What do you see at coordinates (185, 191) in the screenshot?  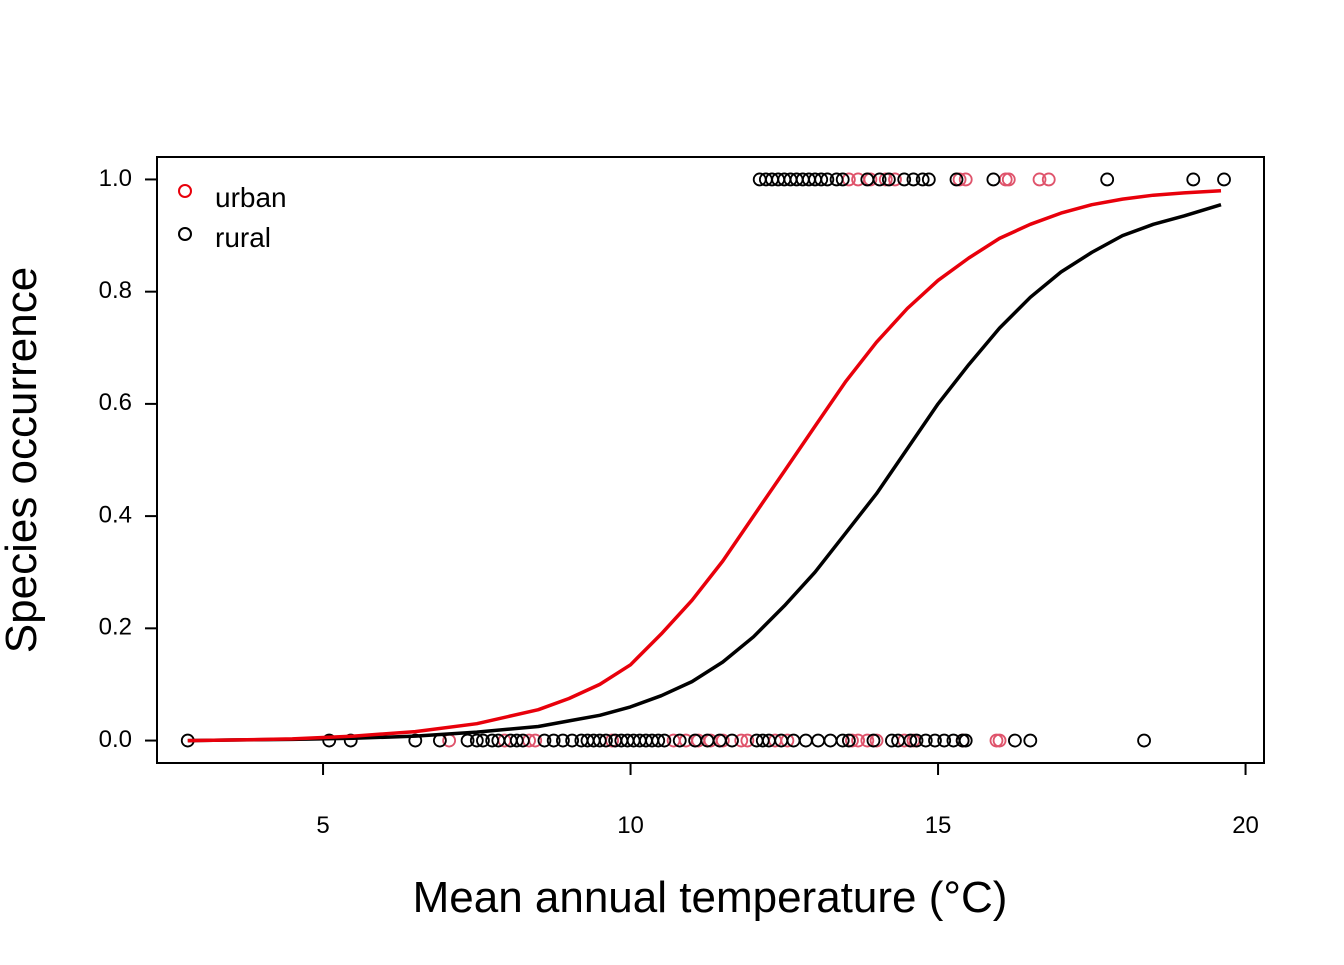 I see `legend-urban-symbol` at bounding box center [185, 191].